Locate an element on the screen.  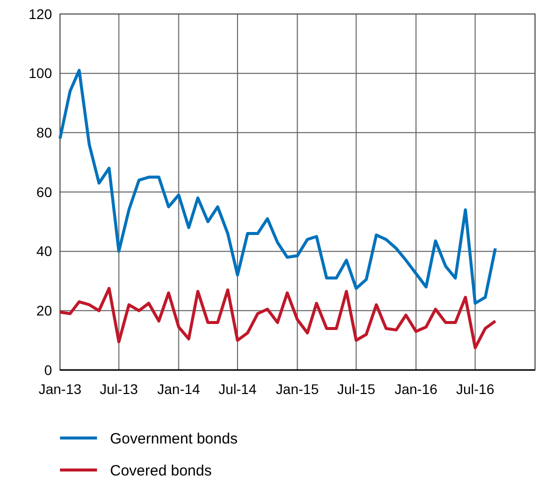
y-tick-label: 80 is located at coordinates (44, 132).